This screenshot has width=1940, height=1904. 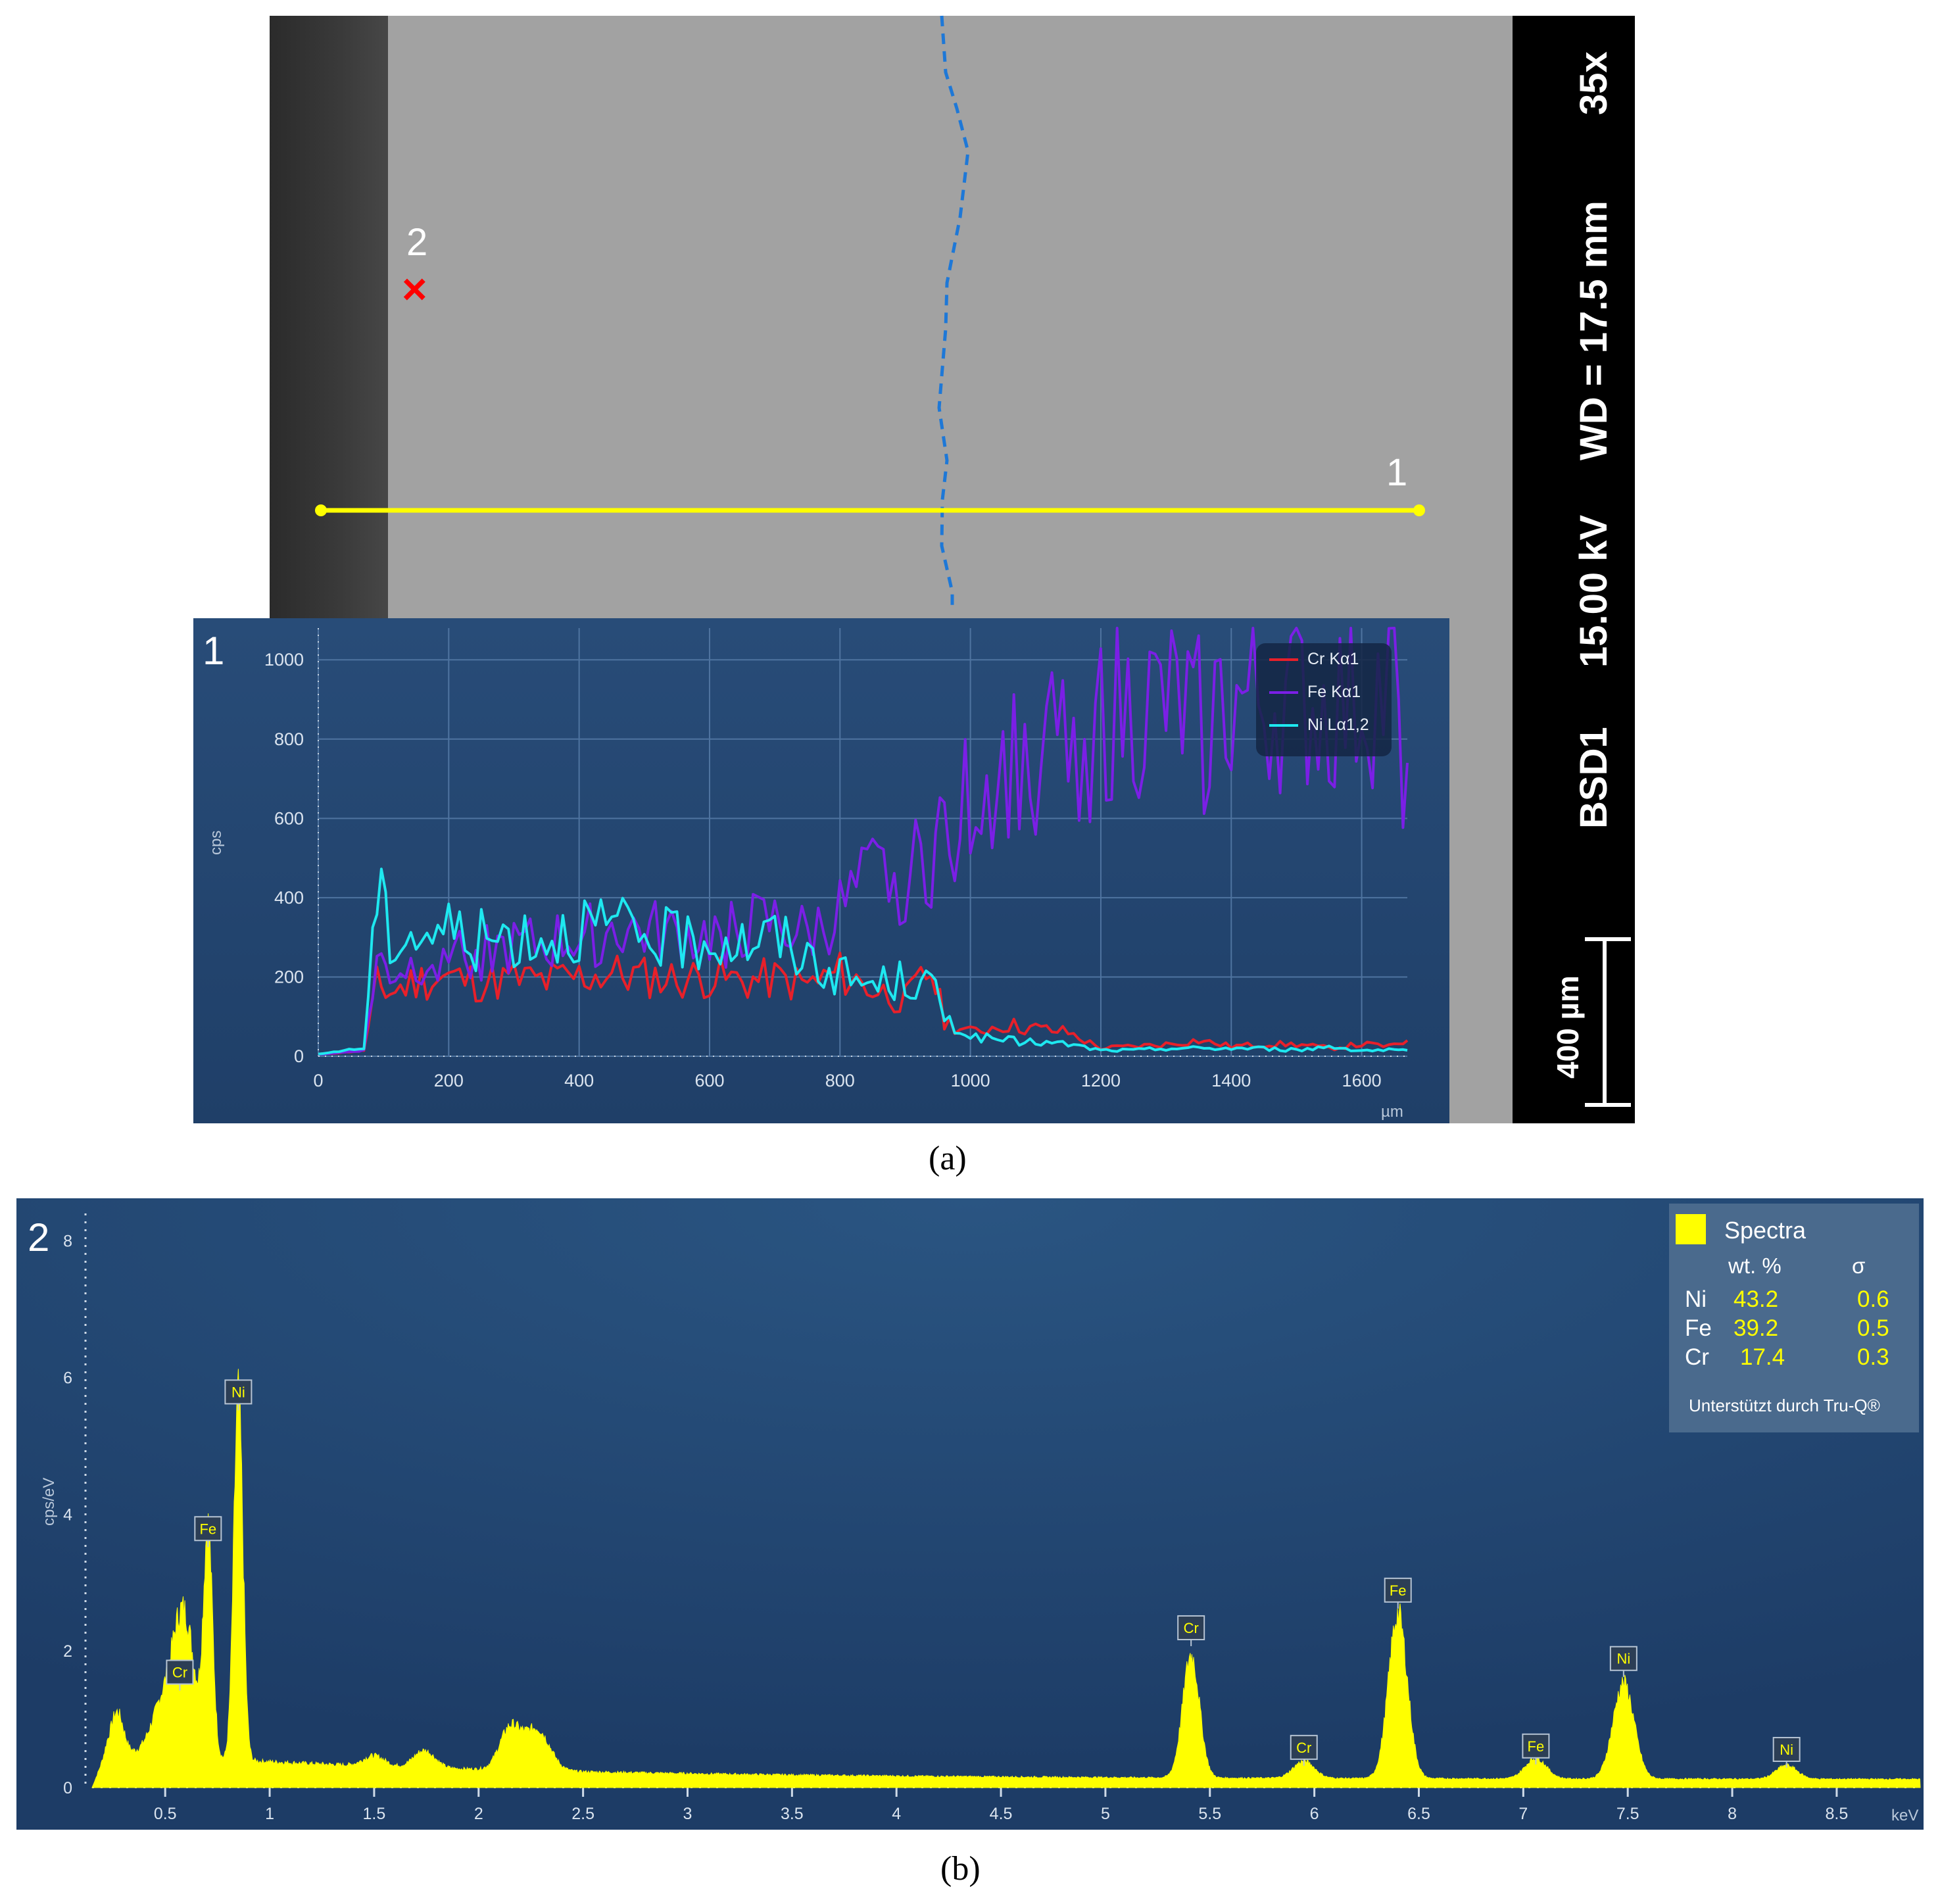 What do you see at coordinates (1283, 660) in the screenshot?
I see `legend-swatch-cr` at bounding box center [1283, 660].